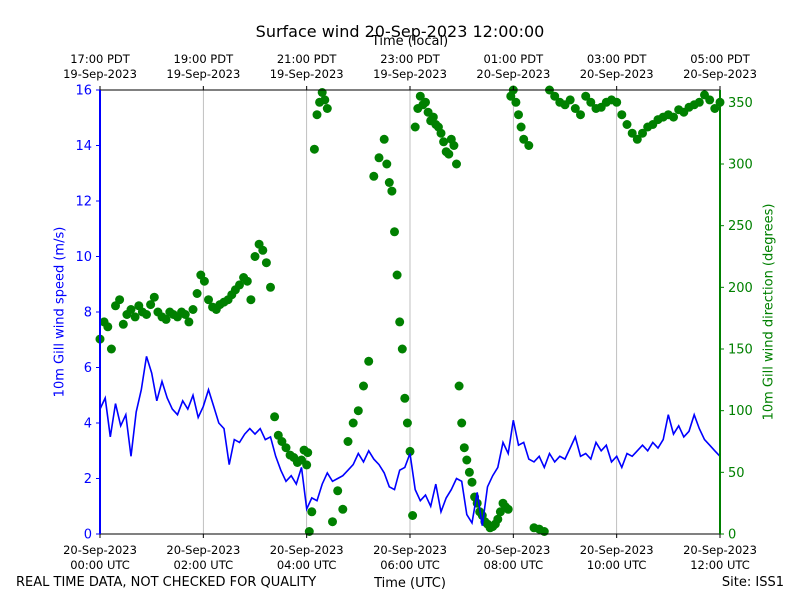 This screenshot has width=800, height=600. I want to click on bottom-tick-label: 02:00 UTC, so click(204, 565).